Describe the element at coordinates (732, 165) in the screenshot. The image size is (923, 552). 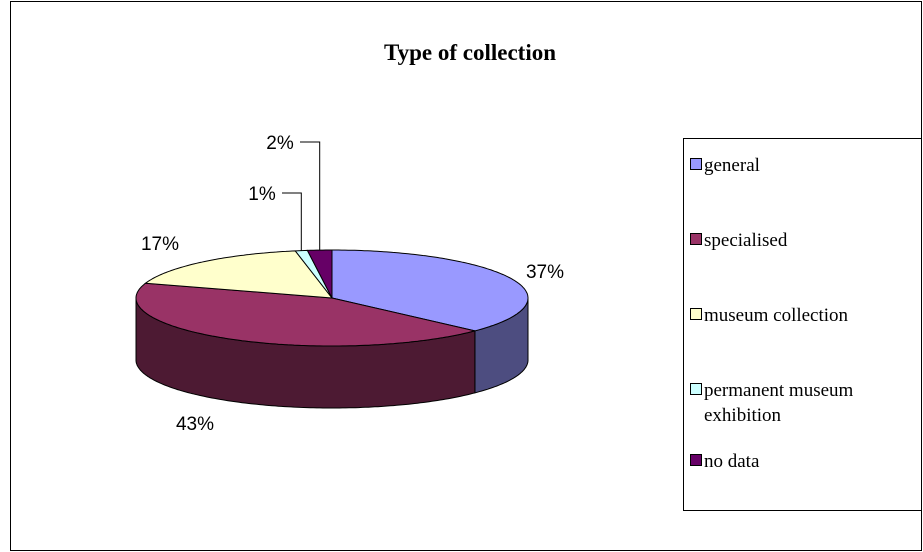
I see `legend-label: general` at that location.